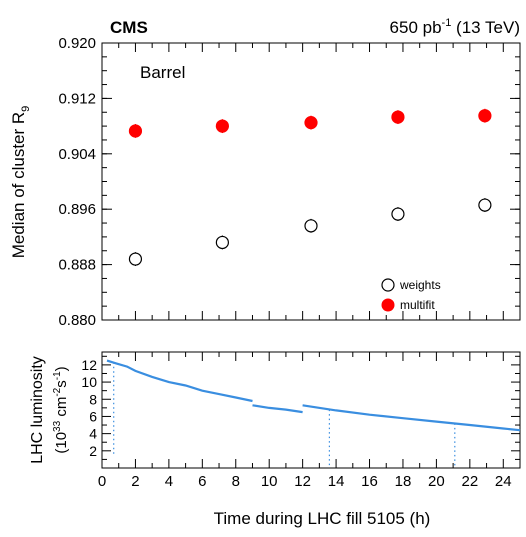  Describe the element at coordinates (89, 365) in the screenshot. I see `bottom-y-tick-label: 12` at that location.